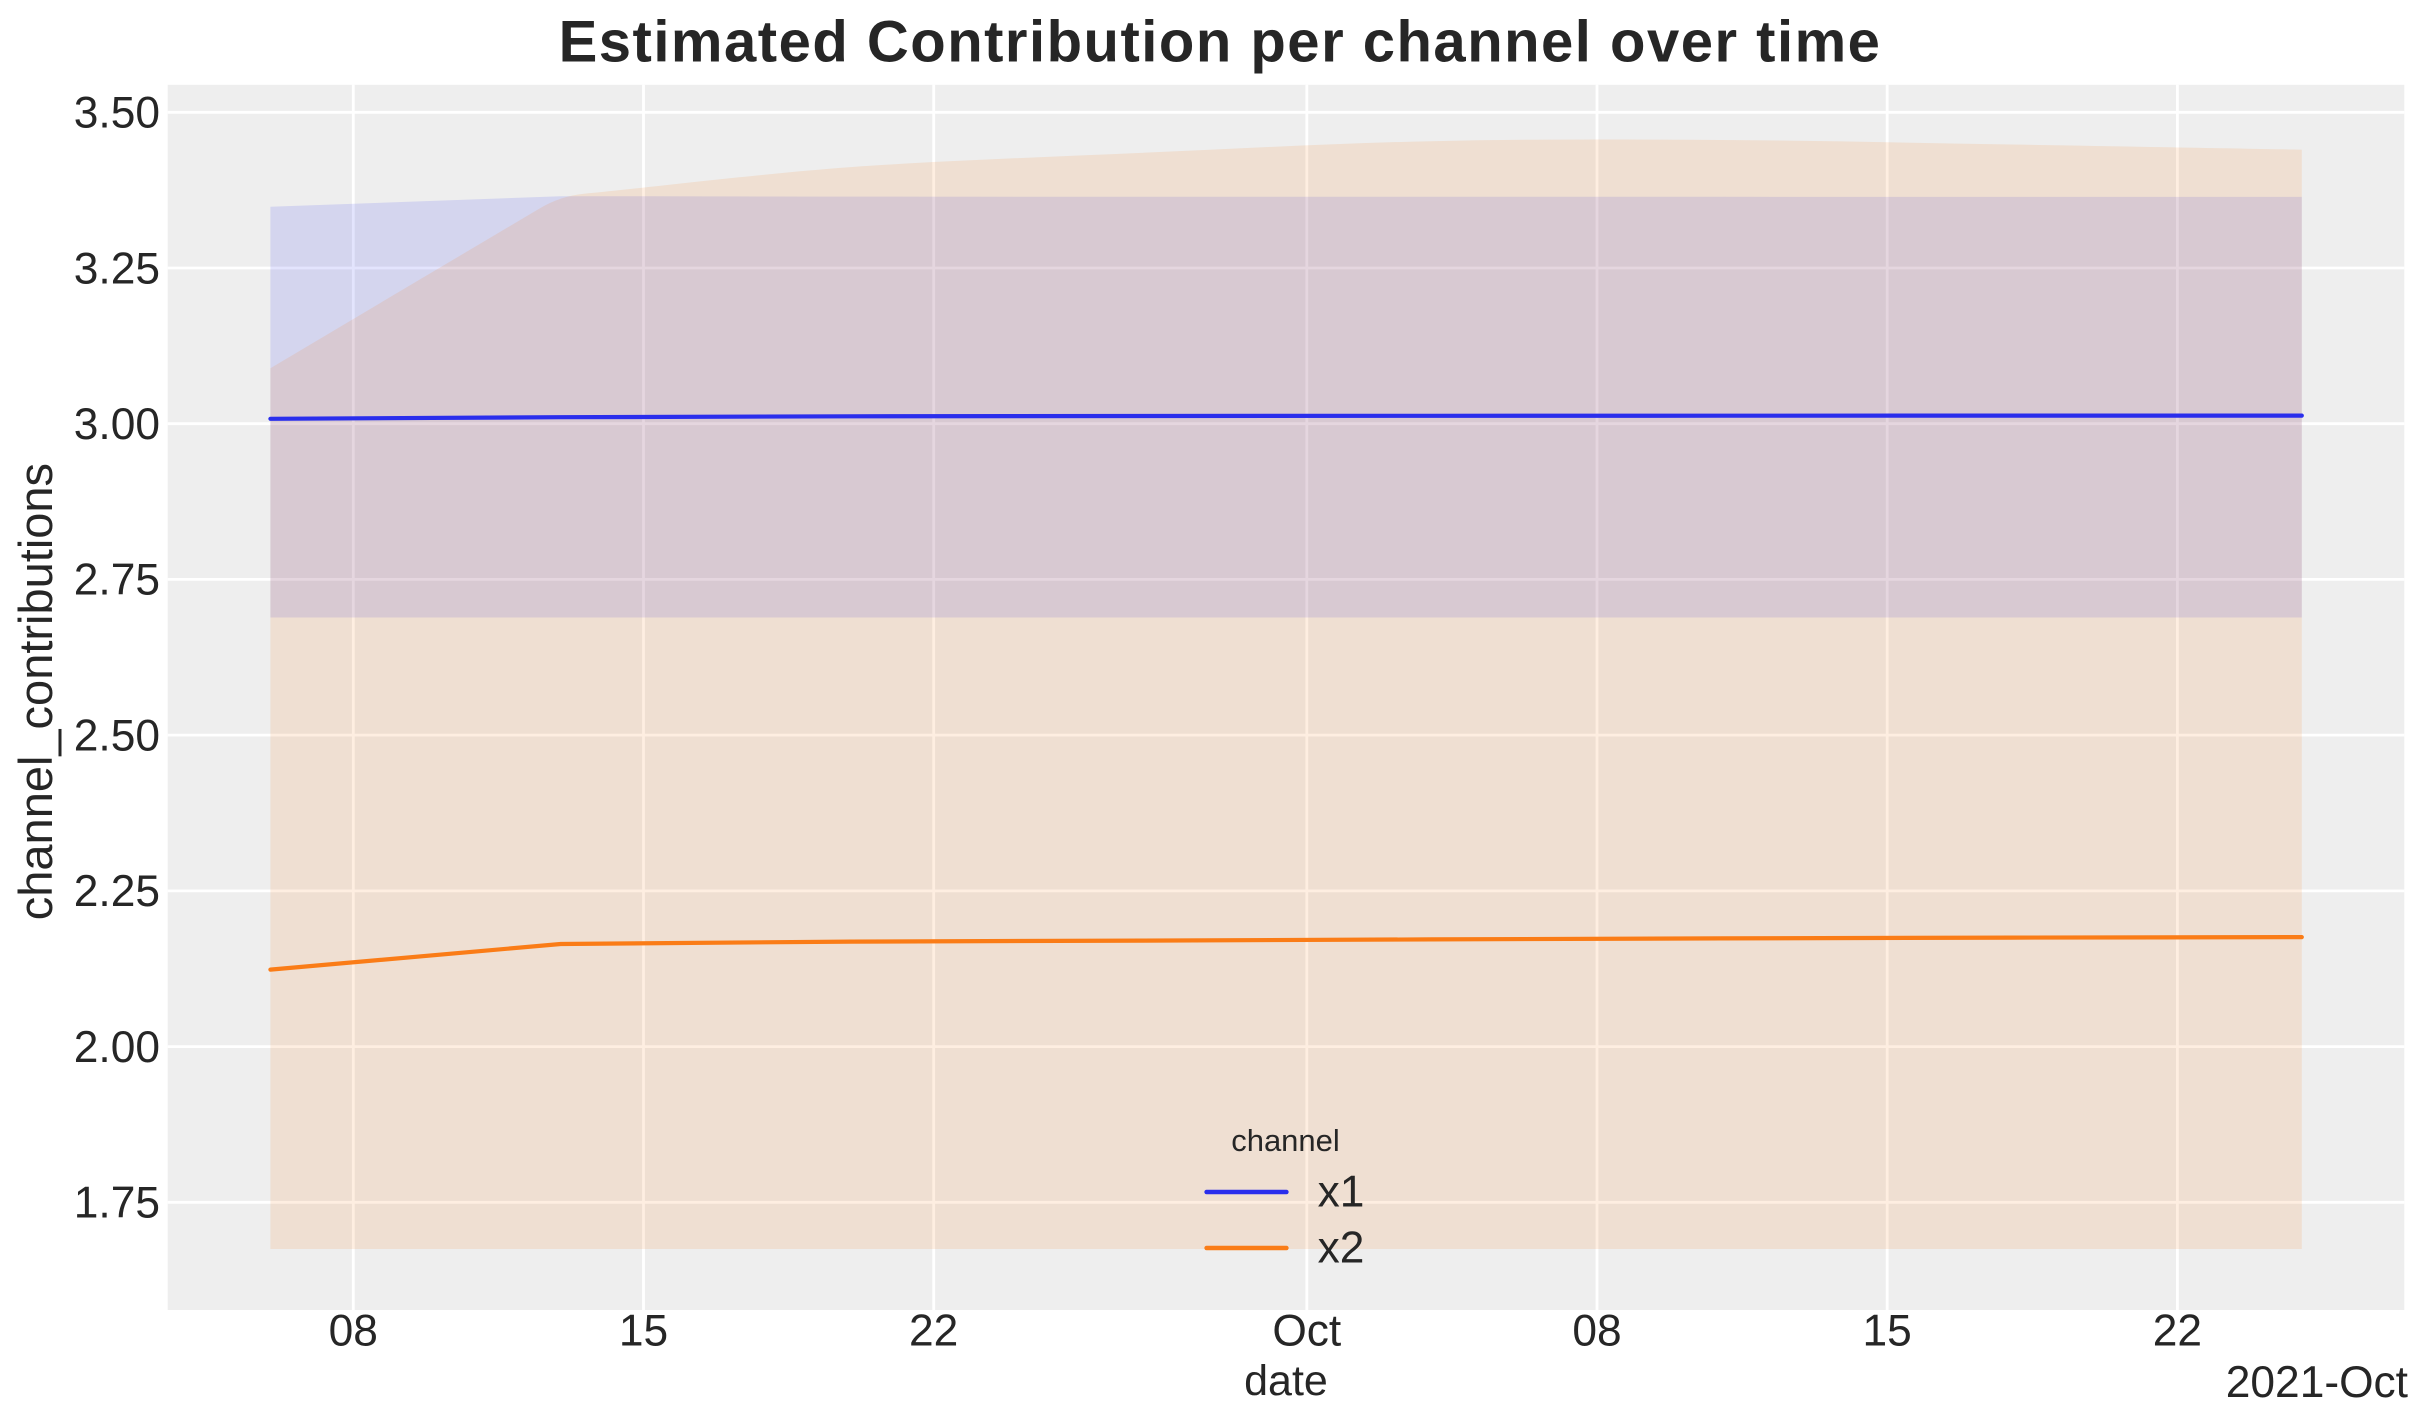 Image resolution: width=2423 pixels, height=1423 pixels. What do you see at coordinates (117, 580) in the screenshot?
I see `svg-text: 2.75` at bounding box center [117, 580].